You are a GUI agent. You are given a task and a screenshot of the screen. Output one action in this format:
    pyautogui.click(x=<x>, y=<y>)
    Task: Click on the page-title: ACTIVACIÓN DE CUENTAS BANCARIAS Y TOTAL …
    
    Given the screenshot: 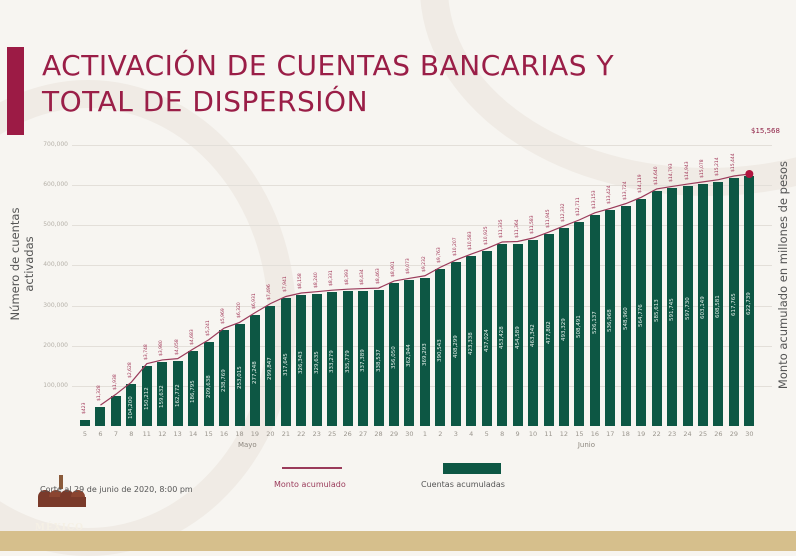 What is the action you would take?
    pyautogui.click(x=328, y=84)
    